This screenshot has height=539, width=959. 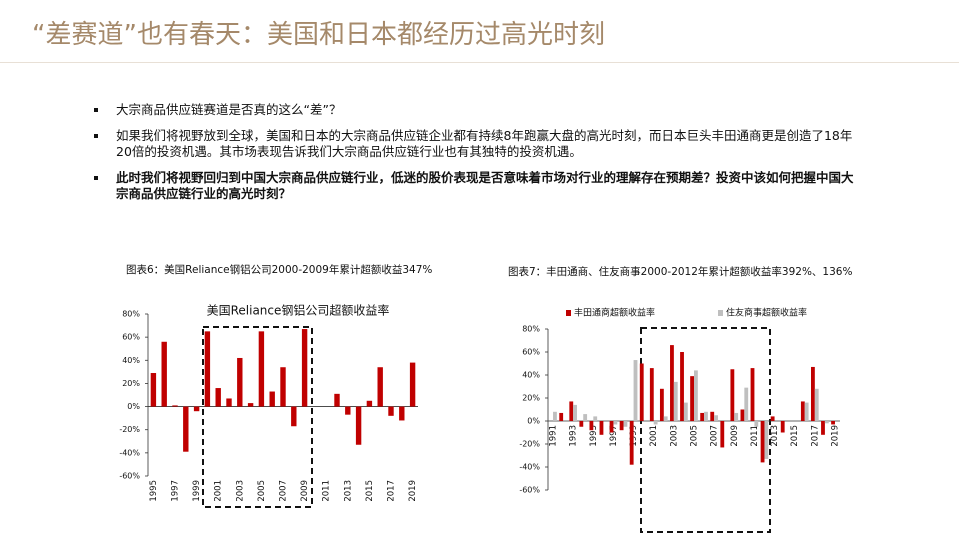 I want to click on x-tick-label: 2019, so click(x=413, y=491).